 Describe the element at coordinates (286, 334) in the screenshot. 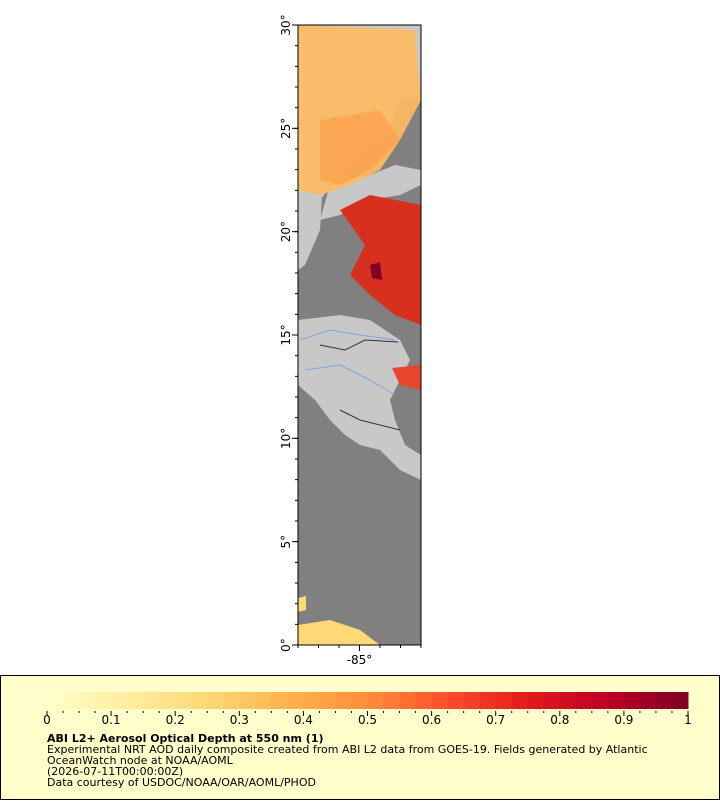

I see `y-tick-label: 15°` at that location.